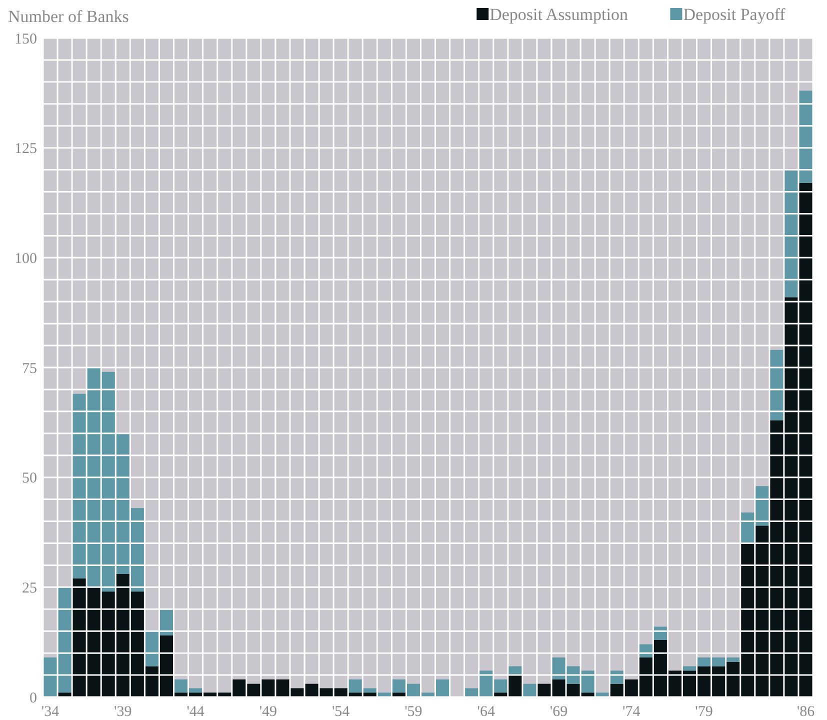  I want to click on y-tick-label: 150, so click(25, 39).